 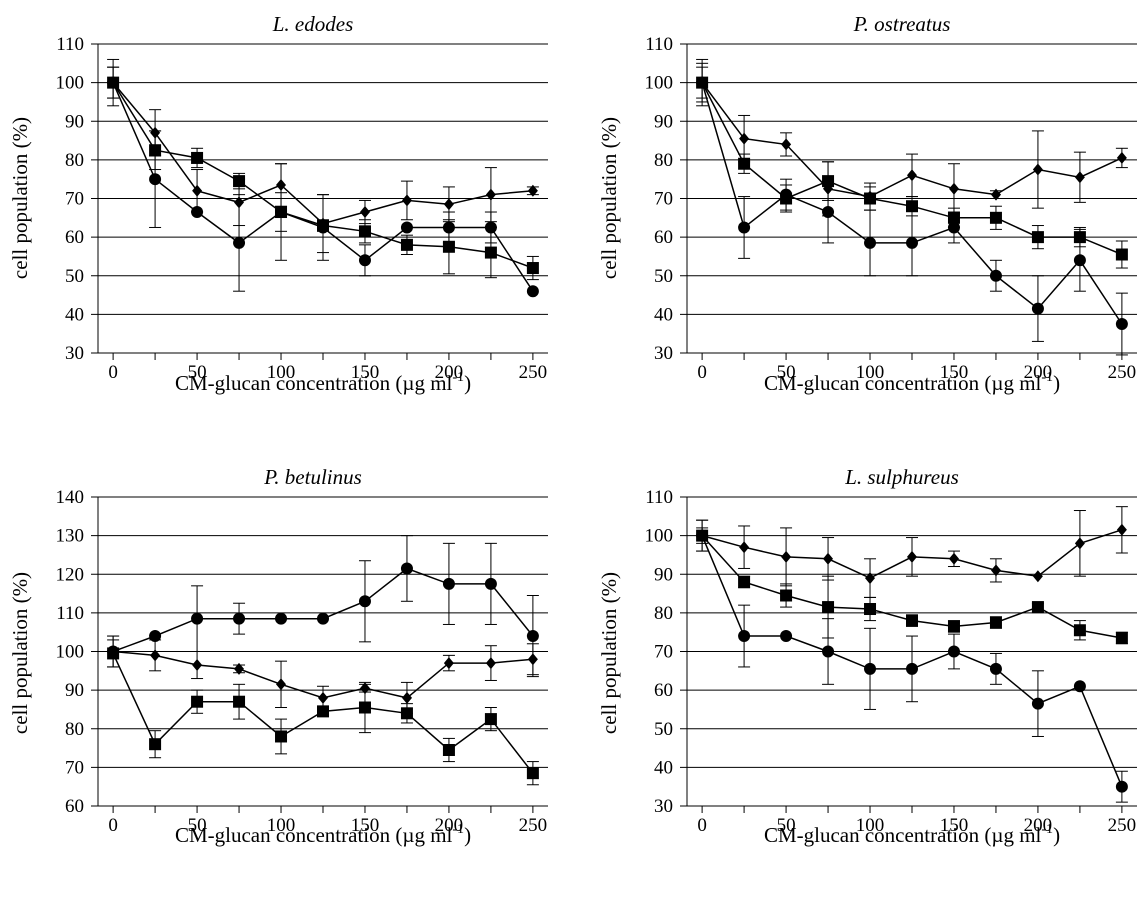 I want to click on x-tick-label: 0, so click(x=113, y=825).